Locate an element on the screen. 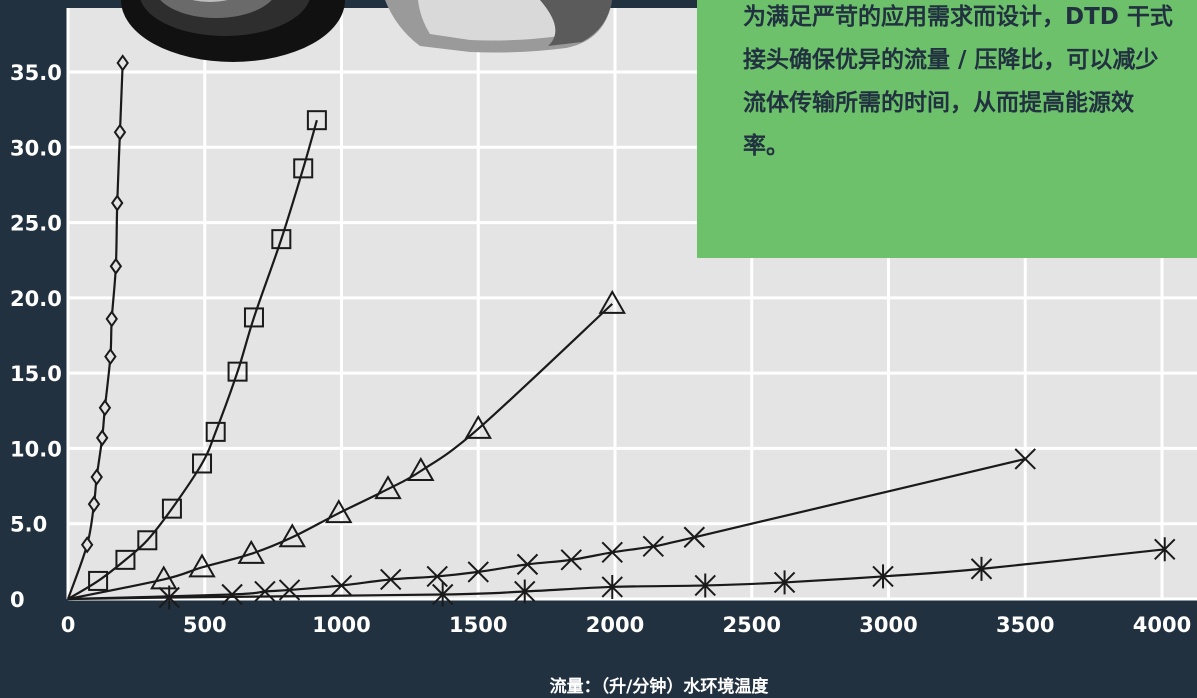  x-tick-label: 0 is located at coordinates (68, 625).